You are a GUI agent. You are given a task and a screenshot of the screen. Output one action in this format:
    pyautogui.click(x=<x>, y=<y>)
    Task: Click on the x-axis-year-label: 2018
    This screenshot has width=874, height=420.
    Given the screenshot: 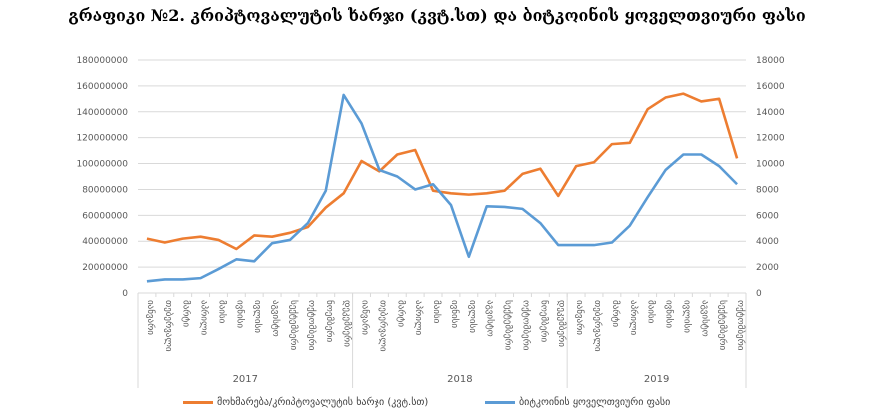 What is the action you would take?
    pyautogui.click(x=459, y=379)
    